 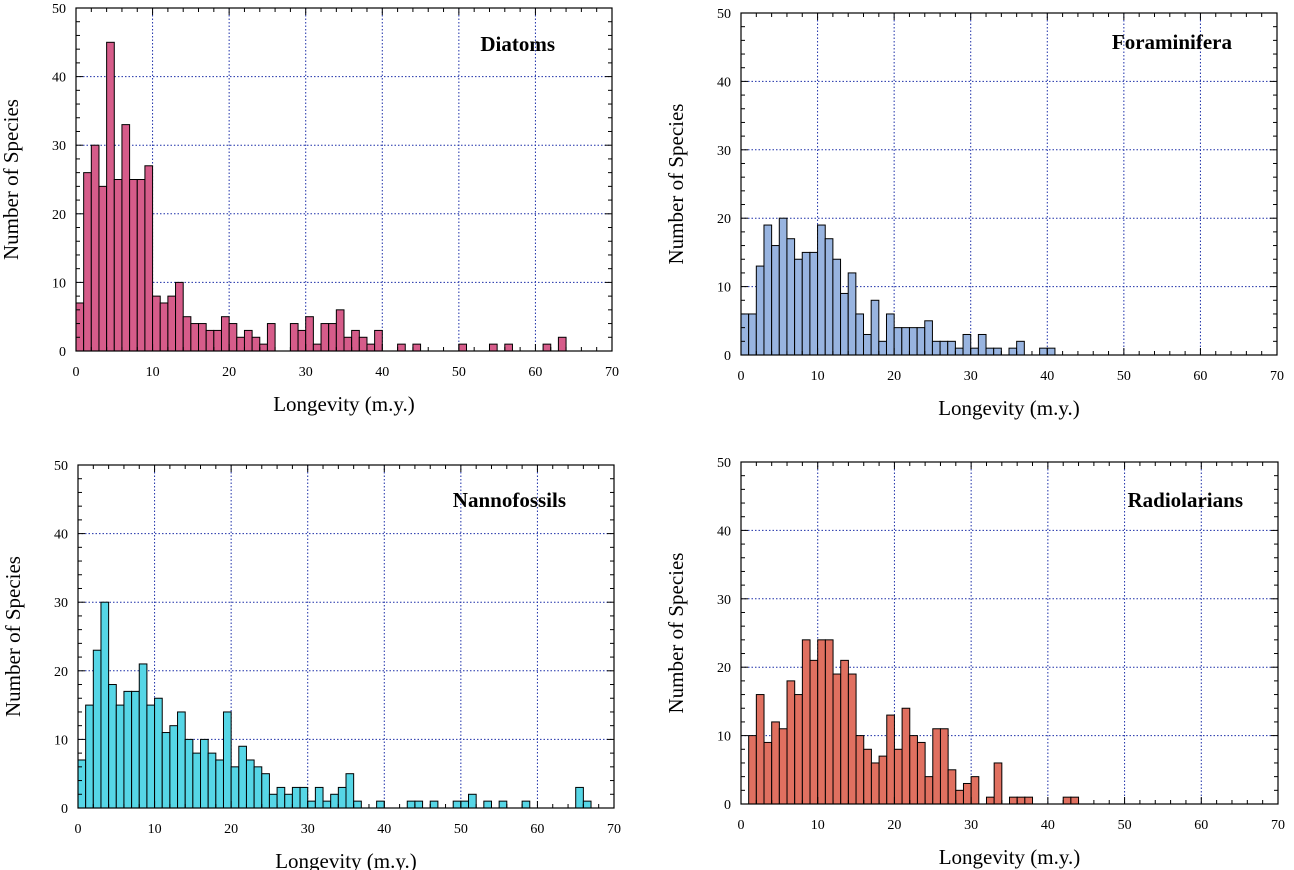 I want to click on y-tick-label: 50, so click(x=59, y=9).